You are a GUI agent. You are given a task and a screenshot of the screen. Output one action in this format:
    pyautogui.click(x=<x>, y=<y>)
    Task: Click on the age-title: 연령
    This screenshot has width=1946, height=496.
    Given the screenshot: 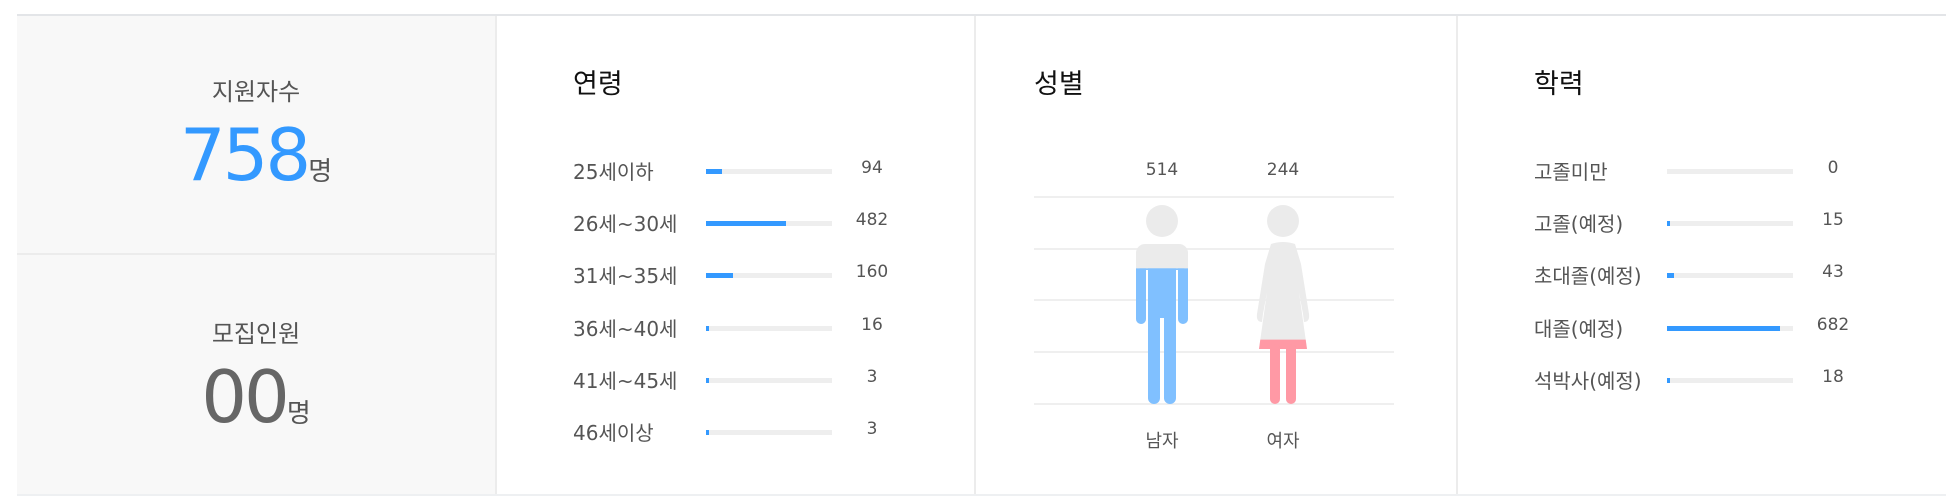 What is the action you would take?
    pyautogui.click(x=598, y=84)
    